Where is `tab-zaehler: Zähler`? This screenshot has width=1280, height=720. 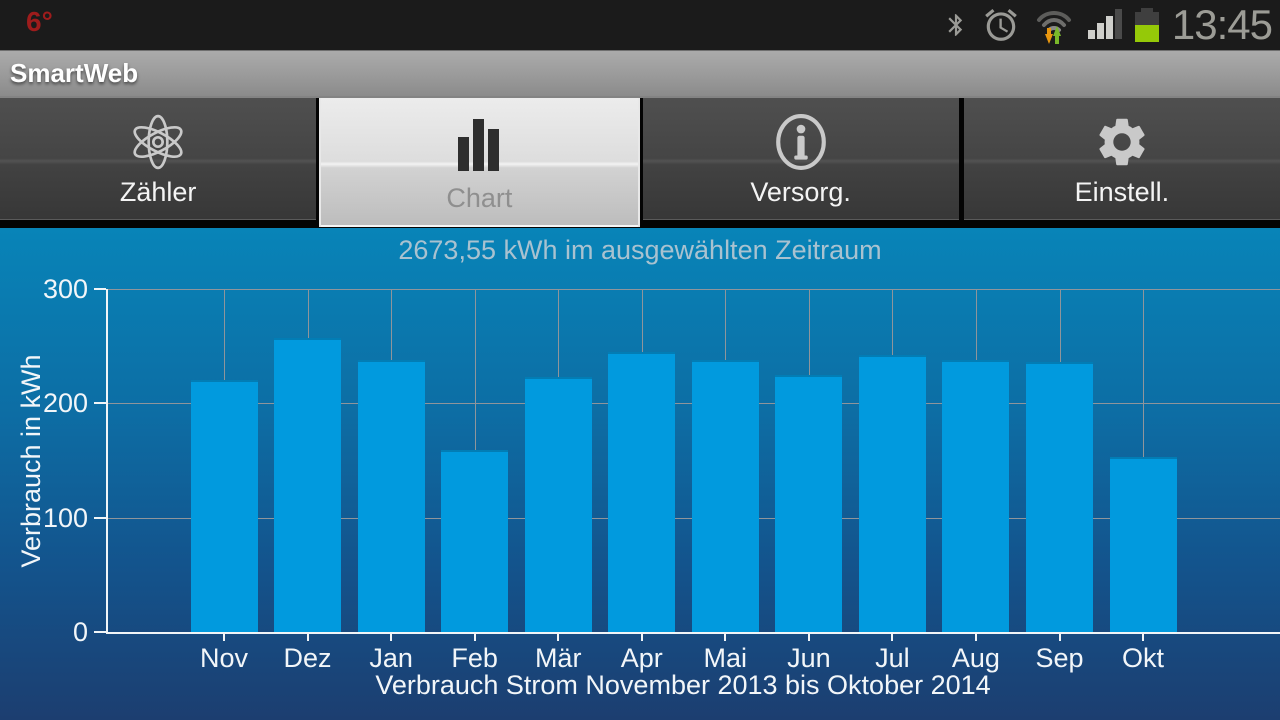 tab-zaehler: Zähler is located at coordinates (158, 159).